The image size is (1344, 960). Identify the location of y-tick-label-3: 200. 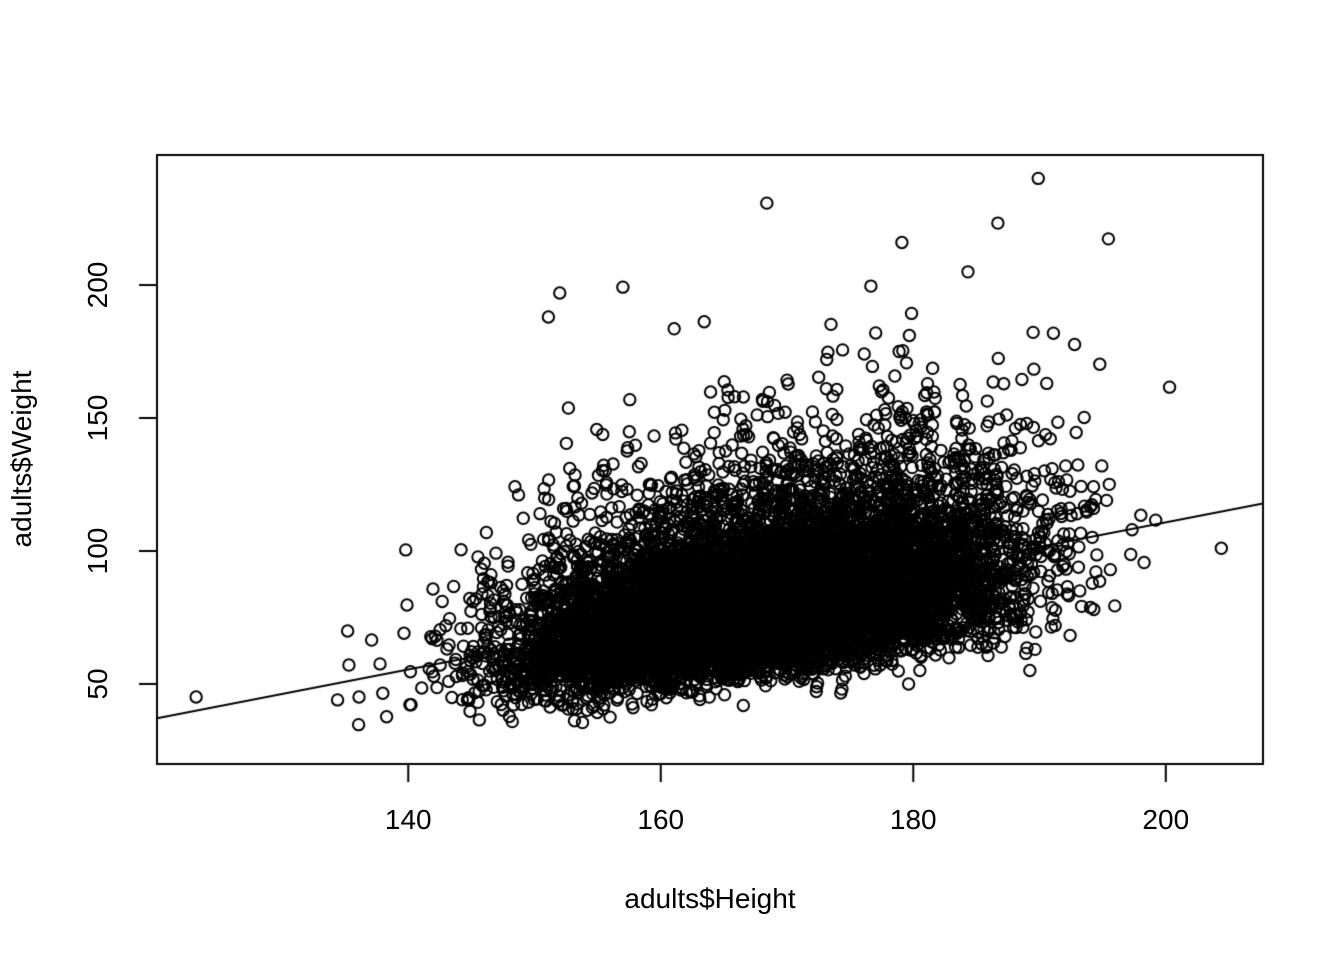
(97, 285).